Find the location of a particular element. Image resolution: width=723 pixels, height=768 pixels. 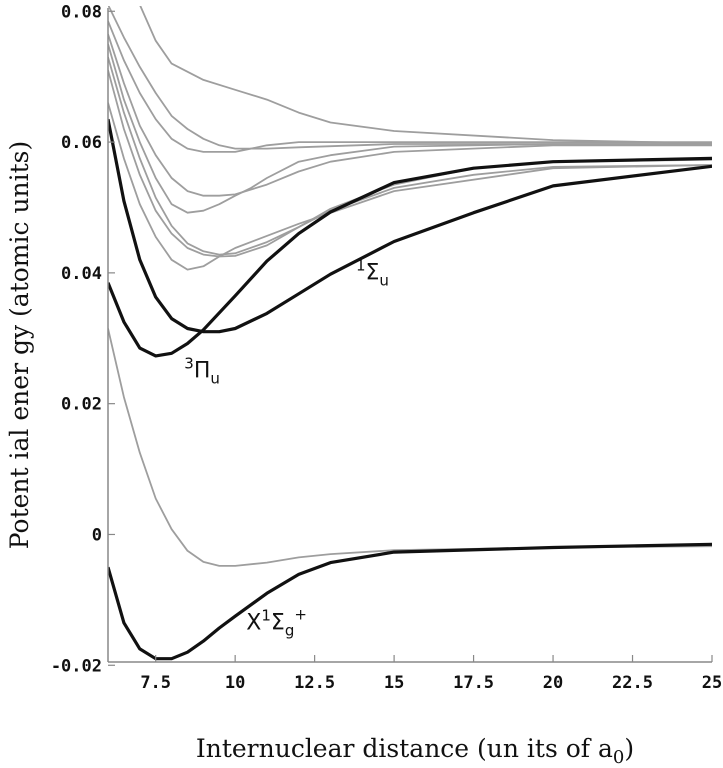

x-tick-label: 15 is located at coordinates (394, 683).